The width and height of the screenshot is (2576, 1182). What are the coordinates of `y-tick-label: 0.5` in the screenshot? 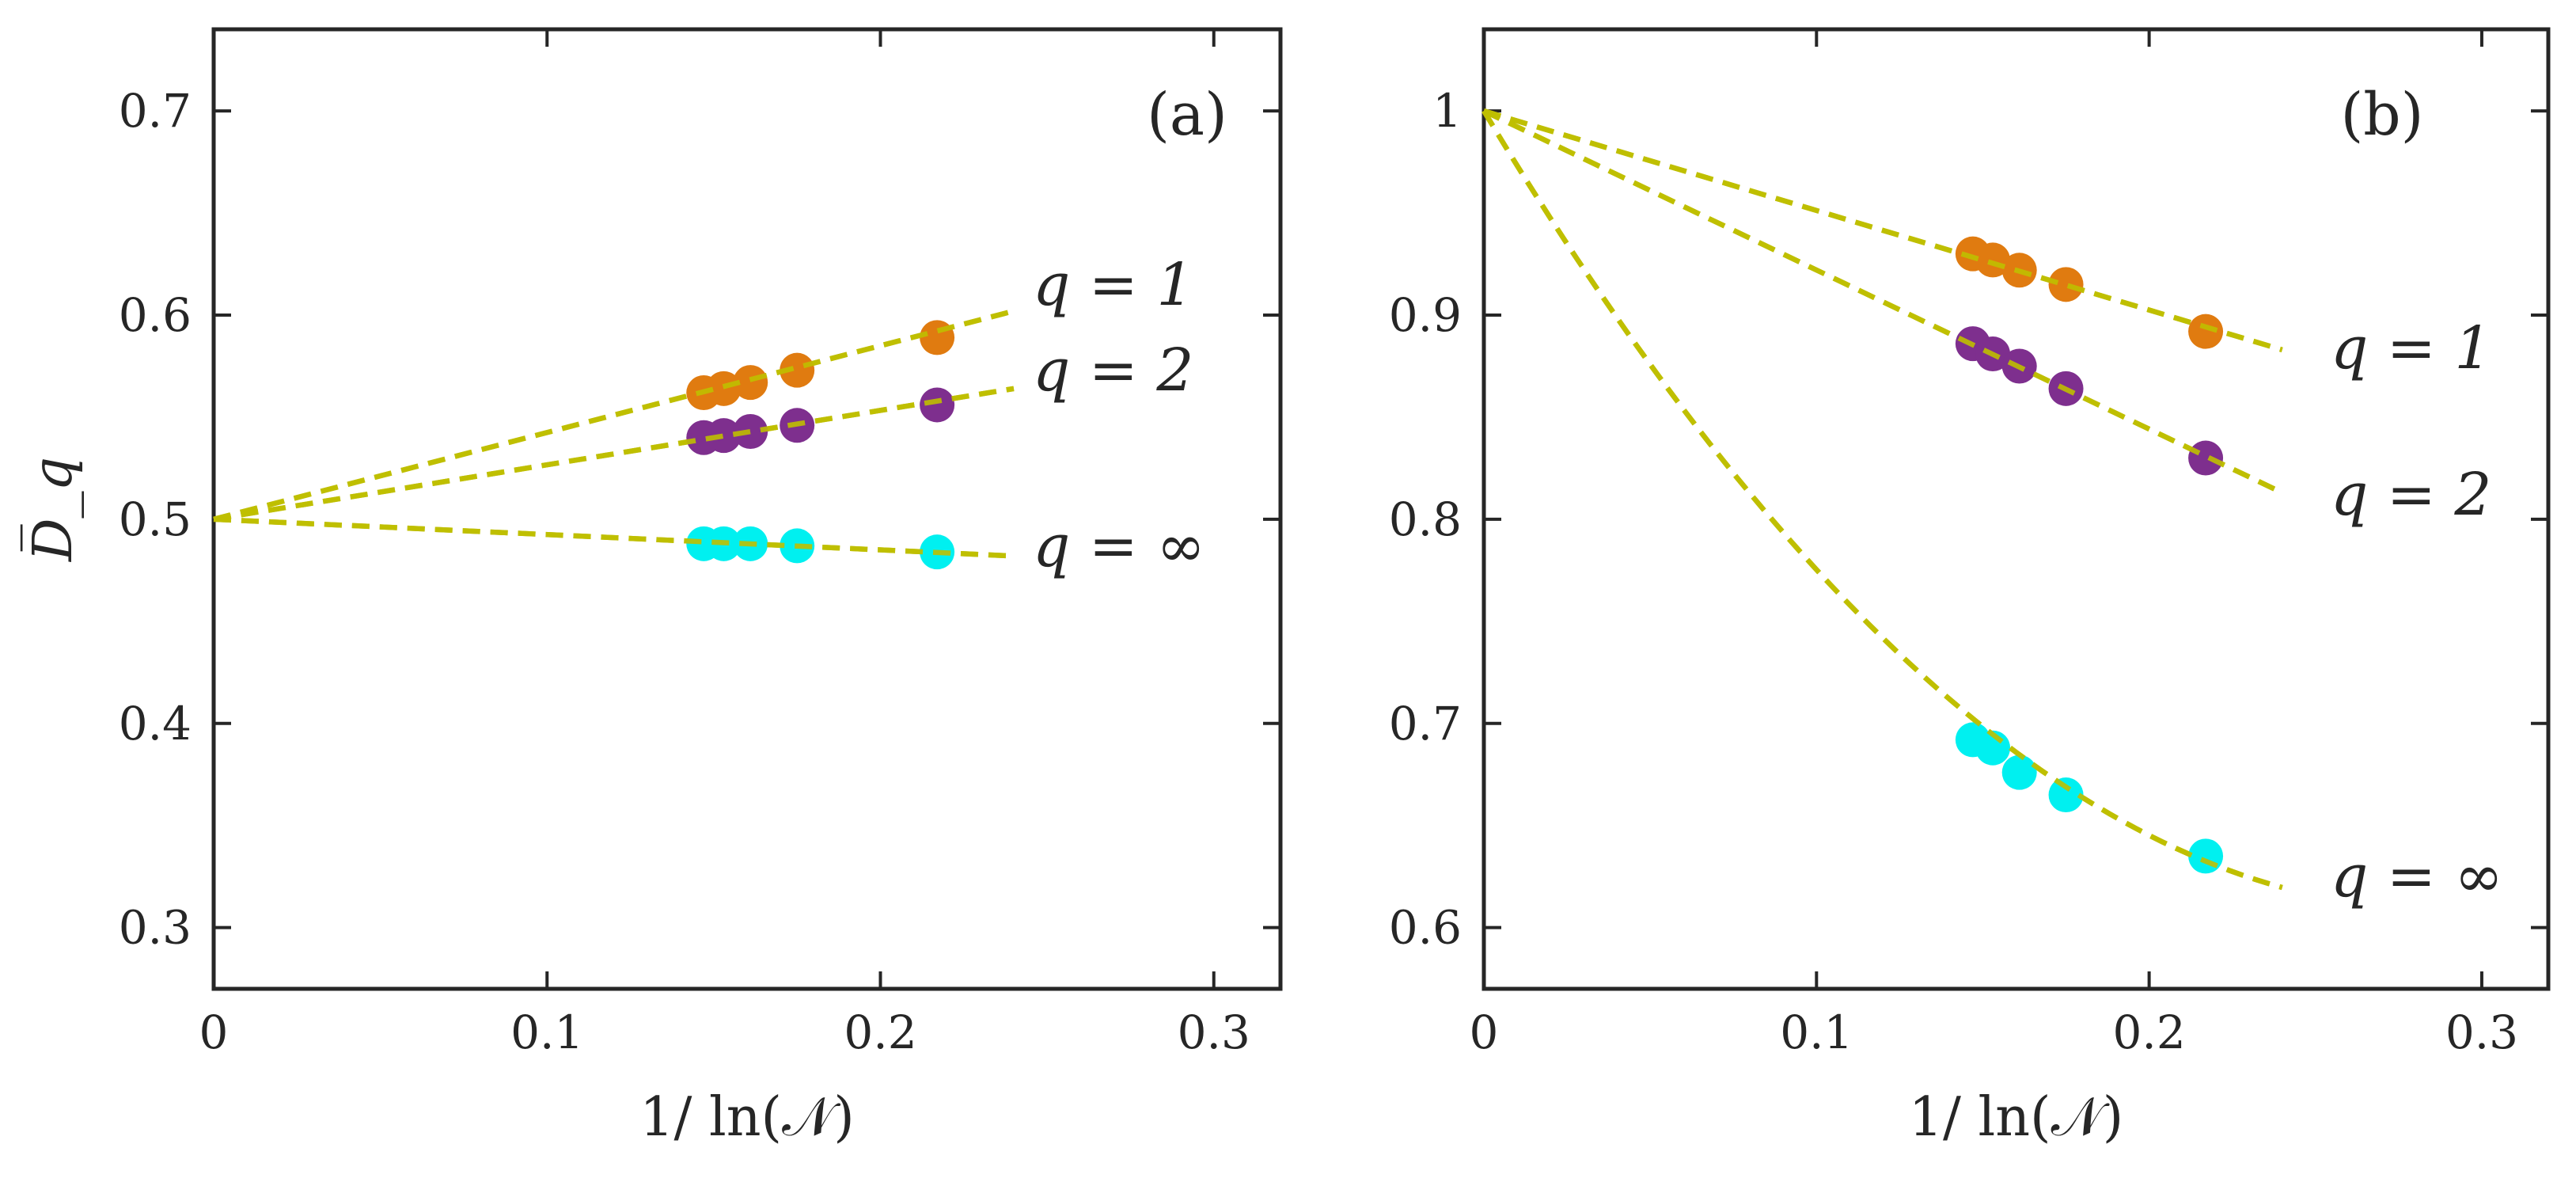 It's located at (155, 519).